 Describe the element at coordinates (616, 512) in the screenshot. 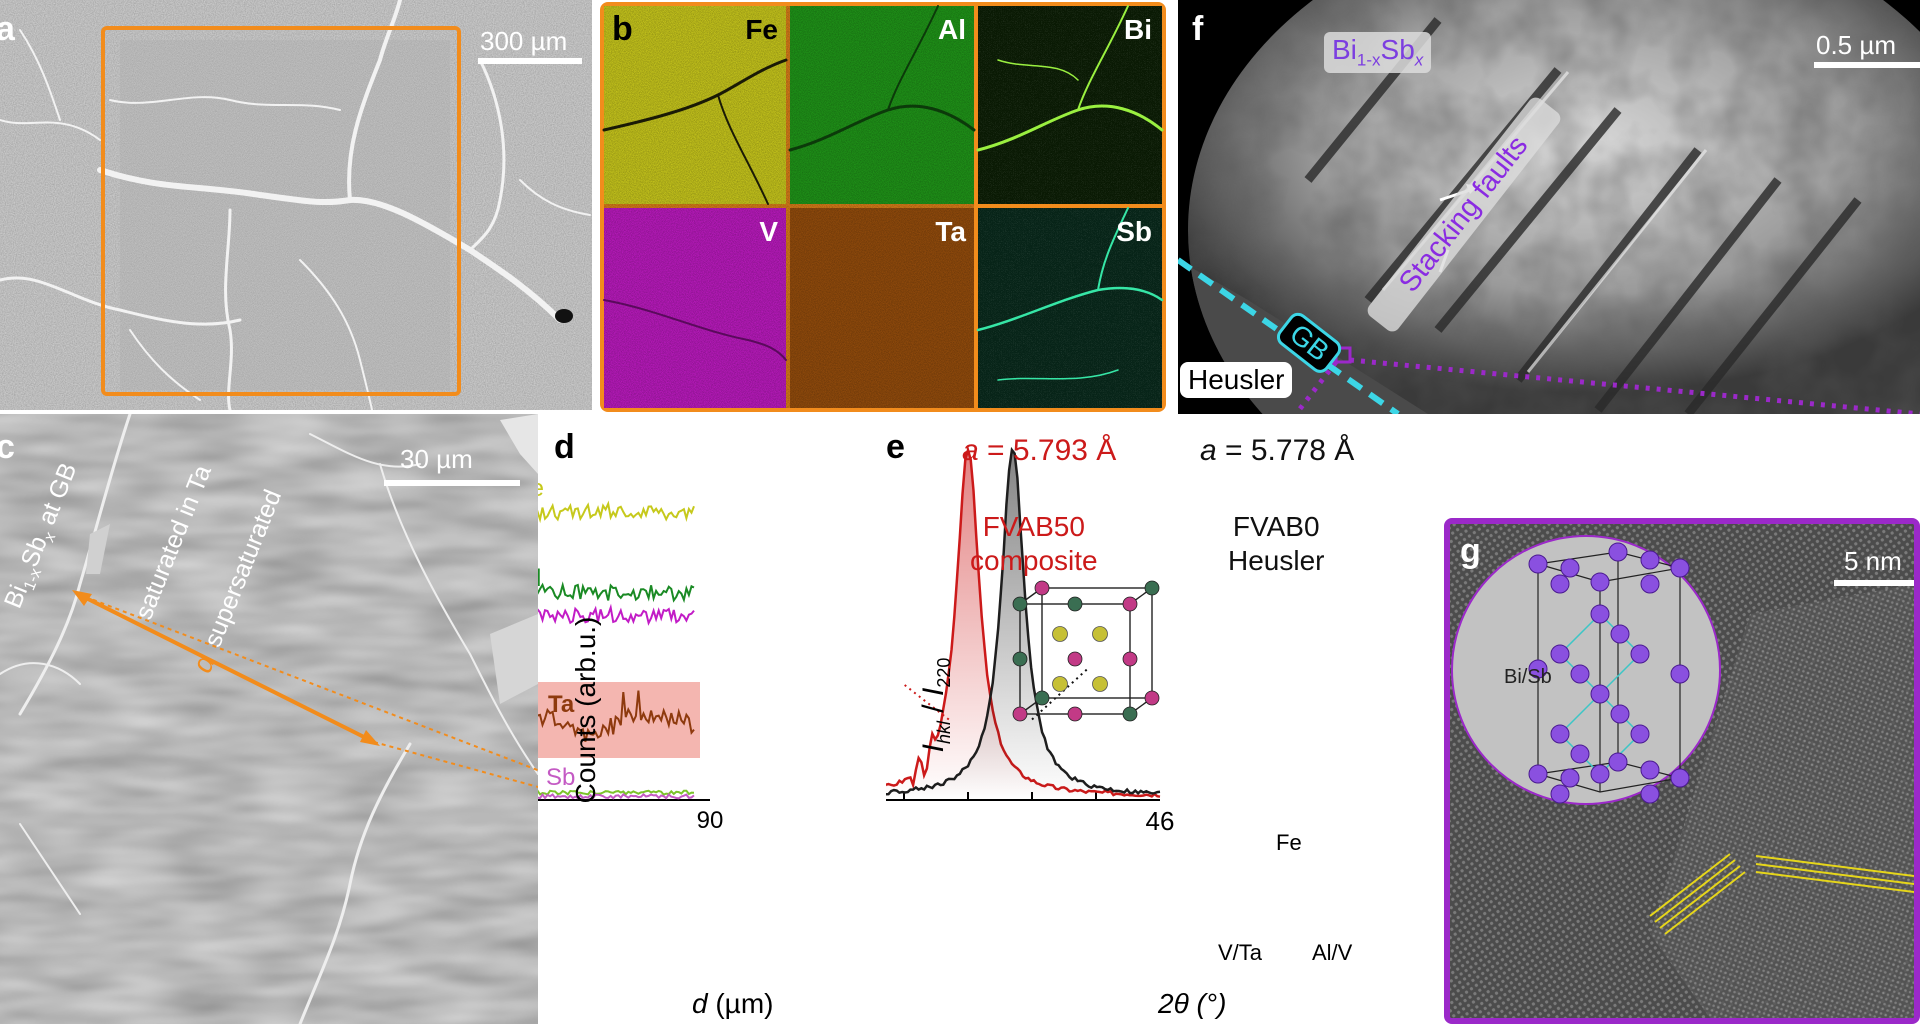

I see `series-line-fe` at that location.